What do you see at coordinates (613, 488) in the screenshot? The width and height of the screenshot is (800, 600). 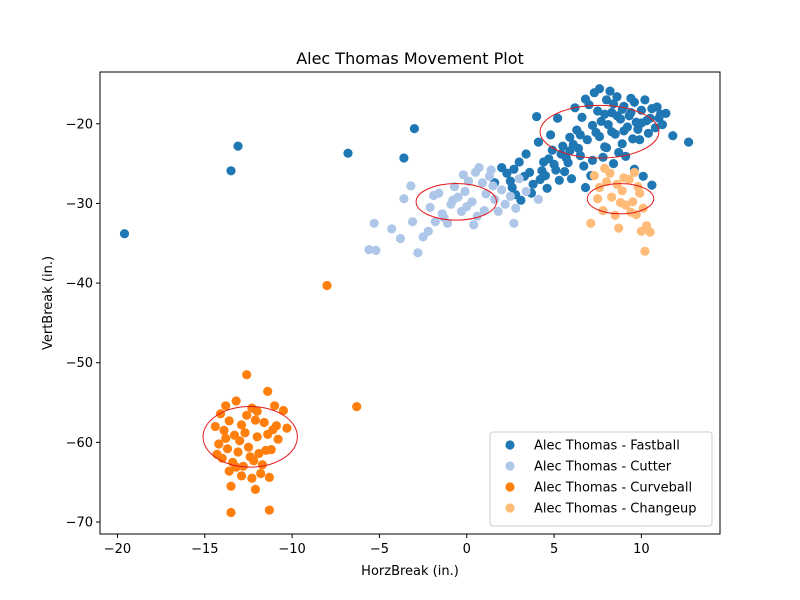 I see `legend-label: Alec Thomas - Curveball` at bounding box center [613, 488].